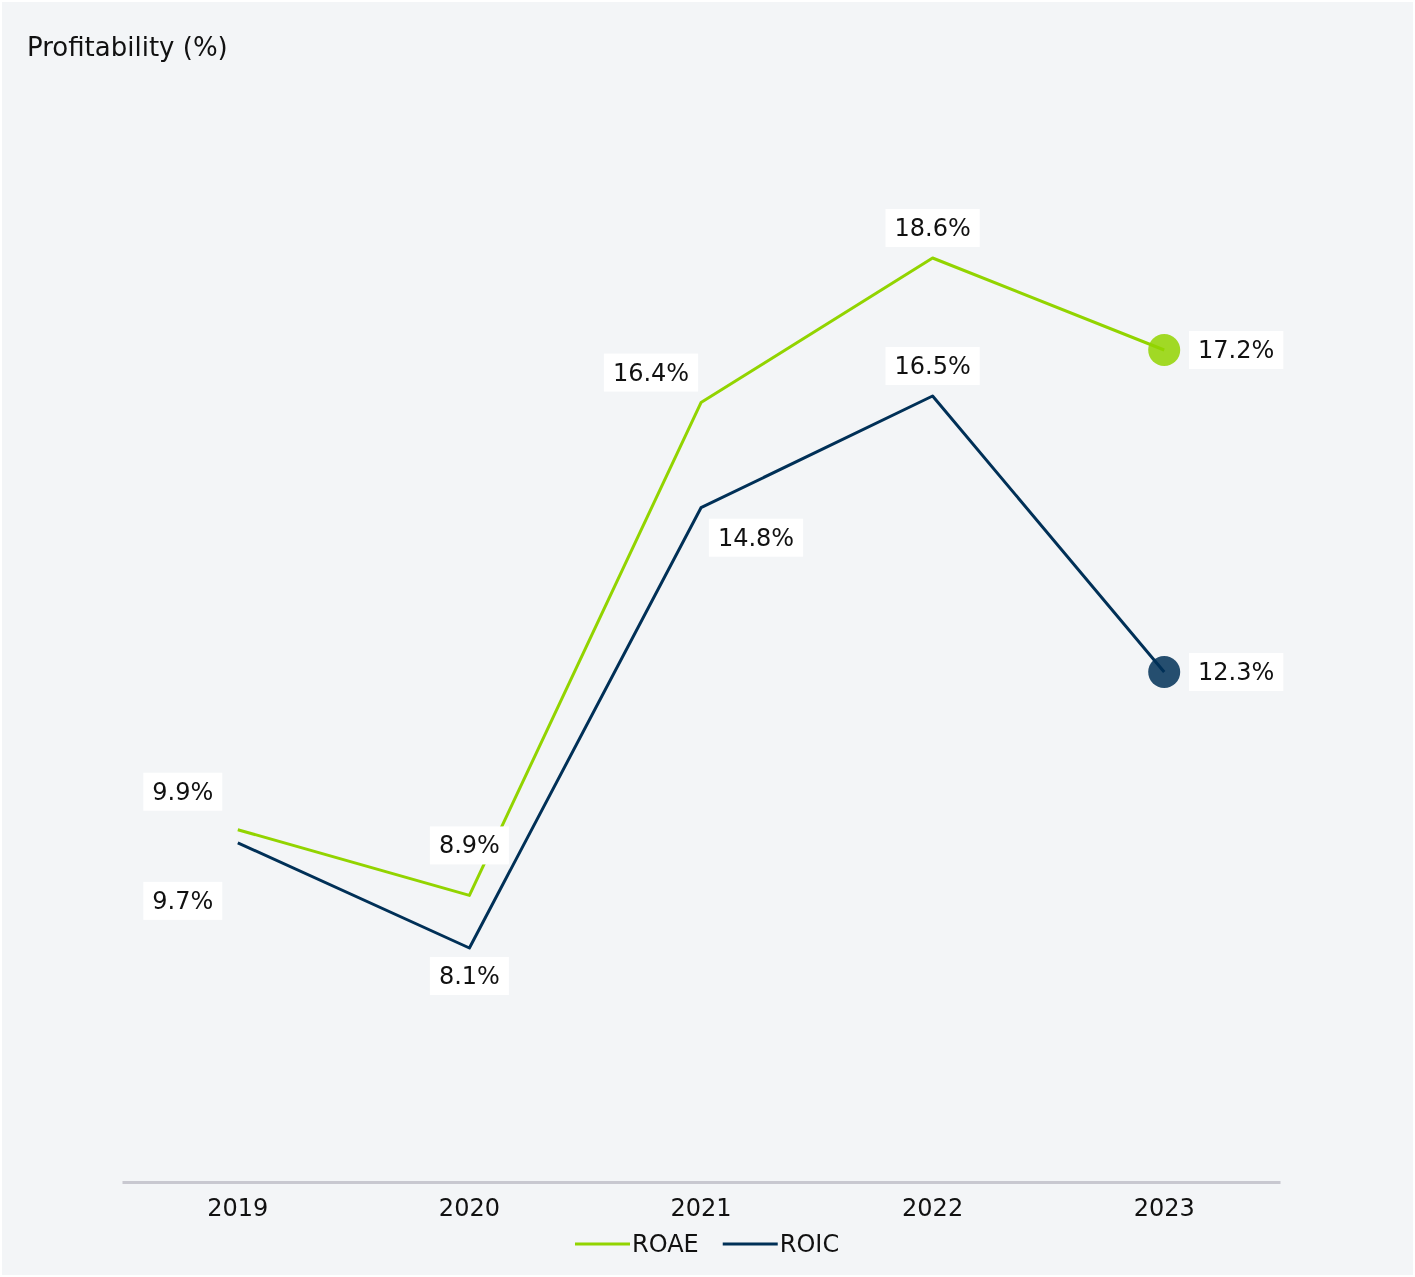  I want to click on data-label: 17.2%, so click(1236, 350).